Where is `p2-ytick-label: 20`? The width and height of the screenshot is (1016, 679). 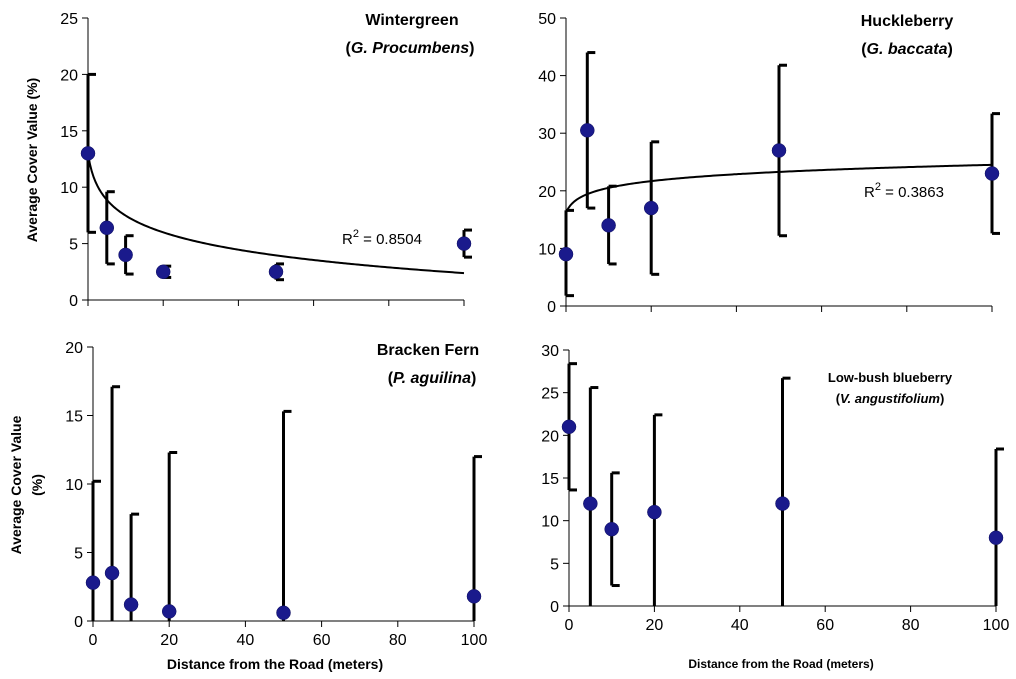
p2-ytick-label: 20 is located at coordinates (547, 192).